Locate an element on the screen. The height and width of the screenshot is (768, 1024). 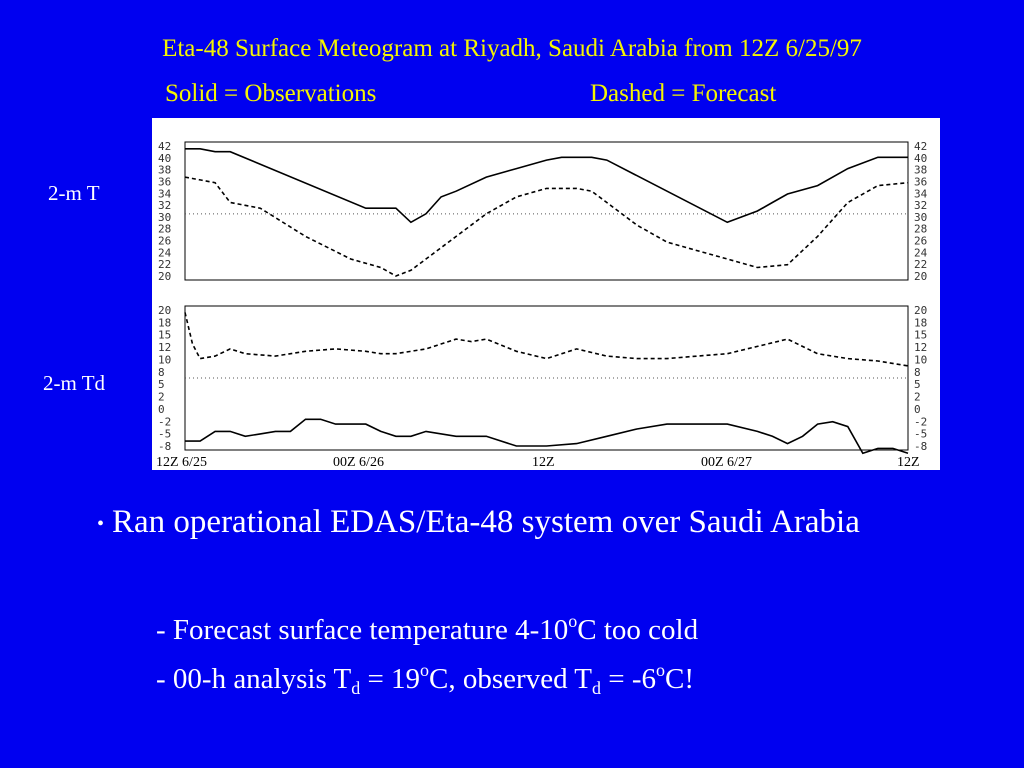
y-tick-label-right: 30 is located at coordinates (920, 217).